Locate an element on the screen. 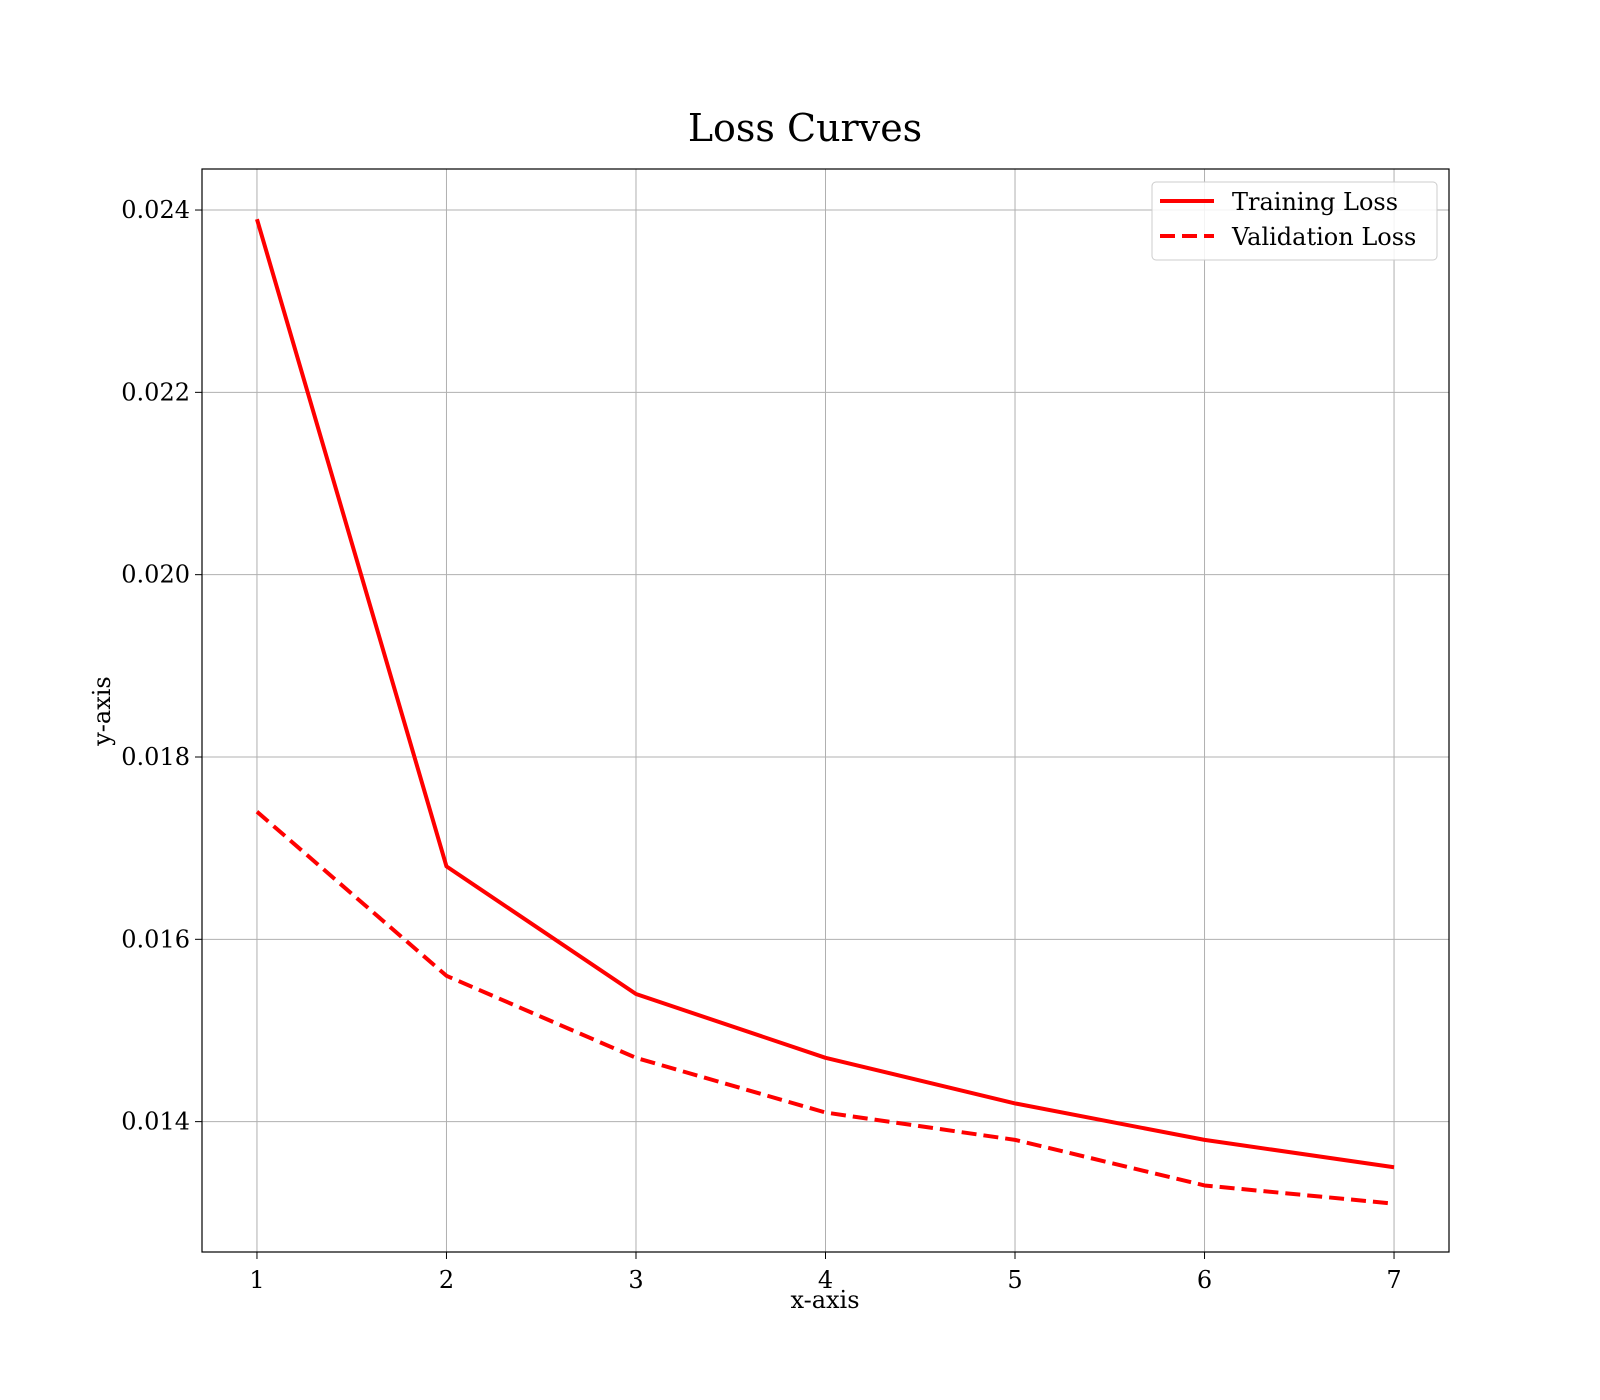 This screenshot has width=1600, height=1400. x-tick-label: 3 is located at coordinates (635, 1280).